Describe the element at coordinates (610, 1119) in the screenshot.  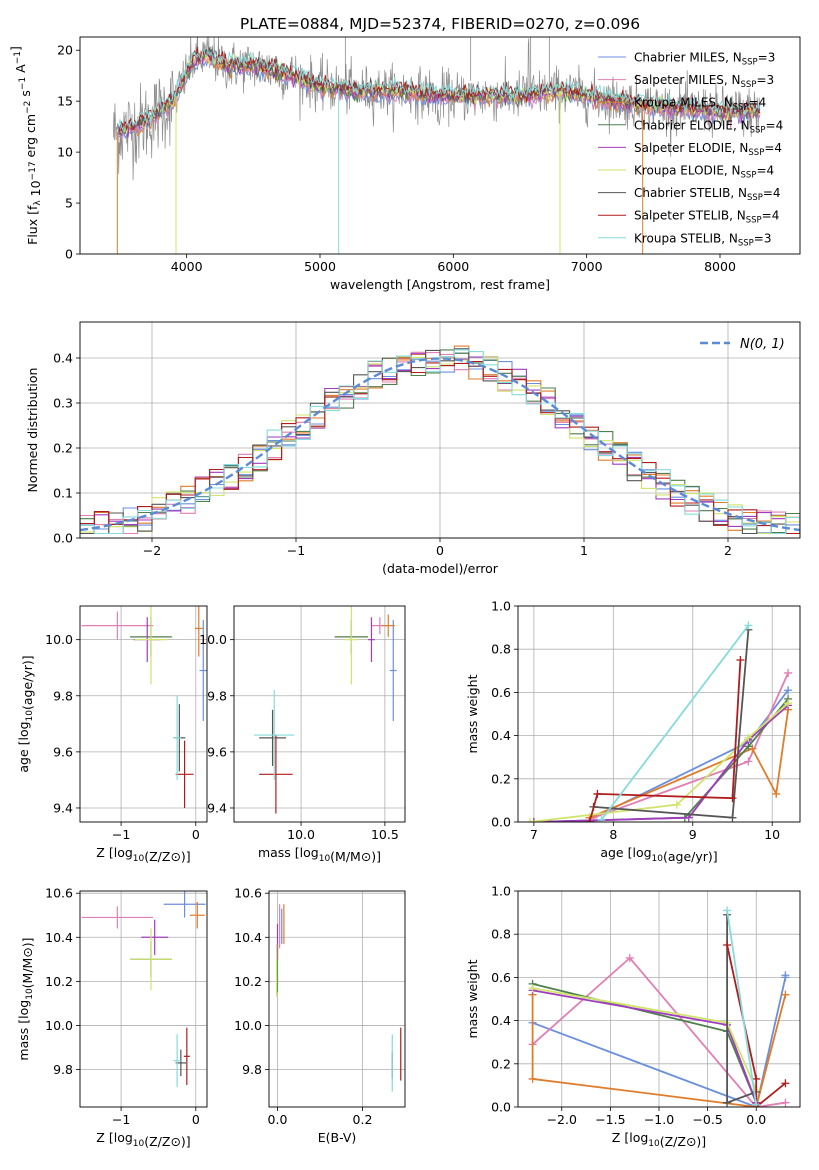
I see `x-tick-label: −1.5` at that location.